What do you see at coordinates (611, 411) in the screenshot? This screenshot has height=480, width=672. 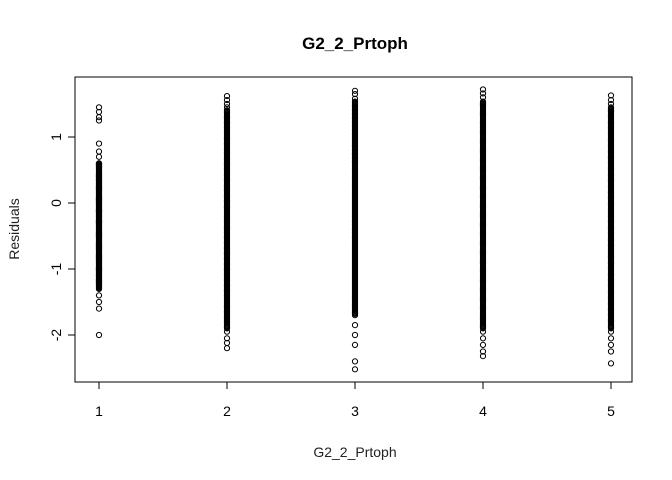 I see `x-tick-label: 5` at bounding box center [611, 411].